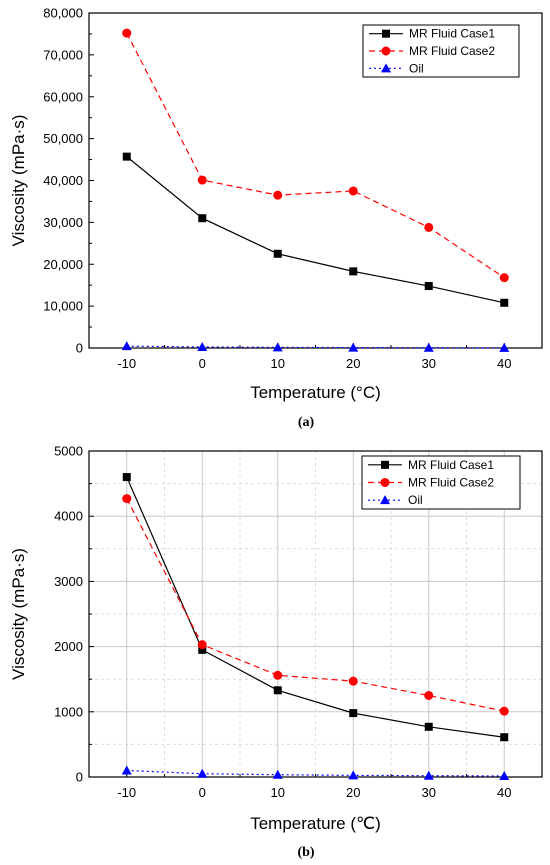 The image size is (550, 865). I want to click on chart-b-legend: MR Fluid Case1 MR Fluid Case2 Oil, so click(441, 482).